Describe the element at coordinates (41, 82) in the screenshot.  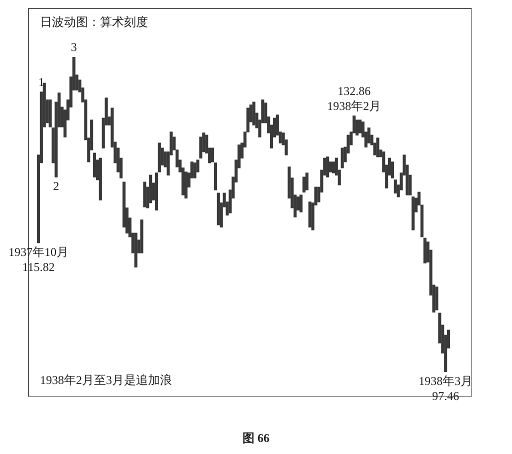
I see `annotation: 1` at that location.